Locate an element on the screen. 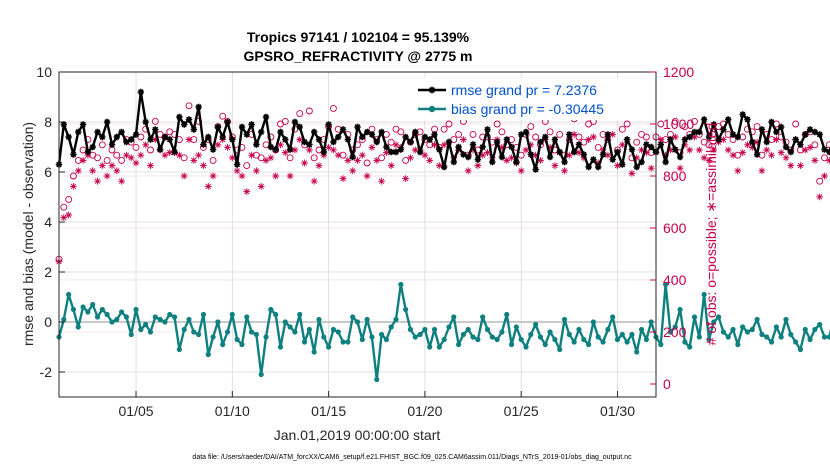 This screenshot has width=830, height=470. y-tick-label: 0 is located at coordinates (48, 322).